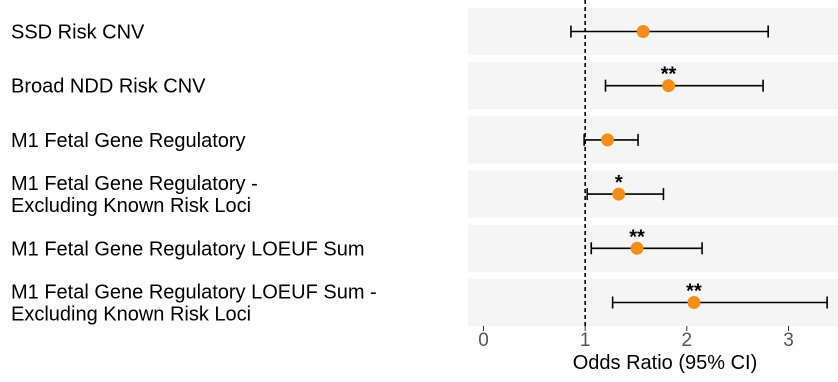 This screenshot has width=838, height=382. Describe the element at coordinates (131, 206) in the screenshot. I see `row-label-4-line-2: Excluding Known Risk Loci` at that location.